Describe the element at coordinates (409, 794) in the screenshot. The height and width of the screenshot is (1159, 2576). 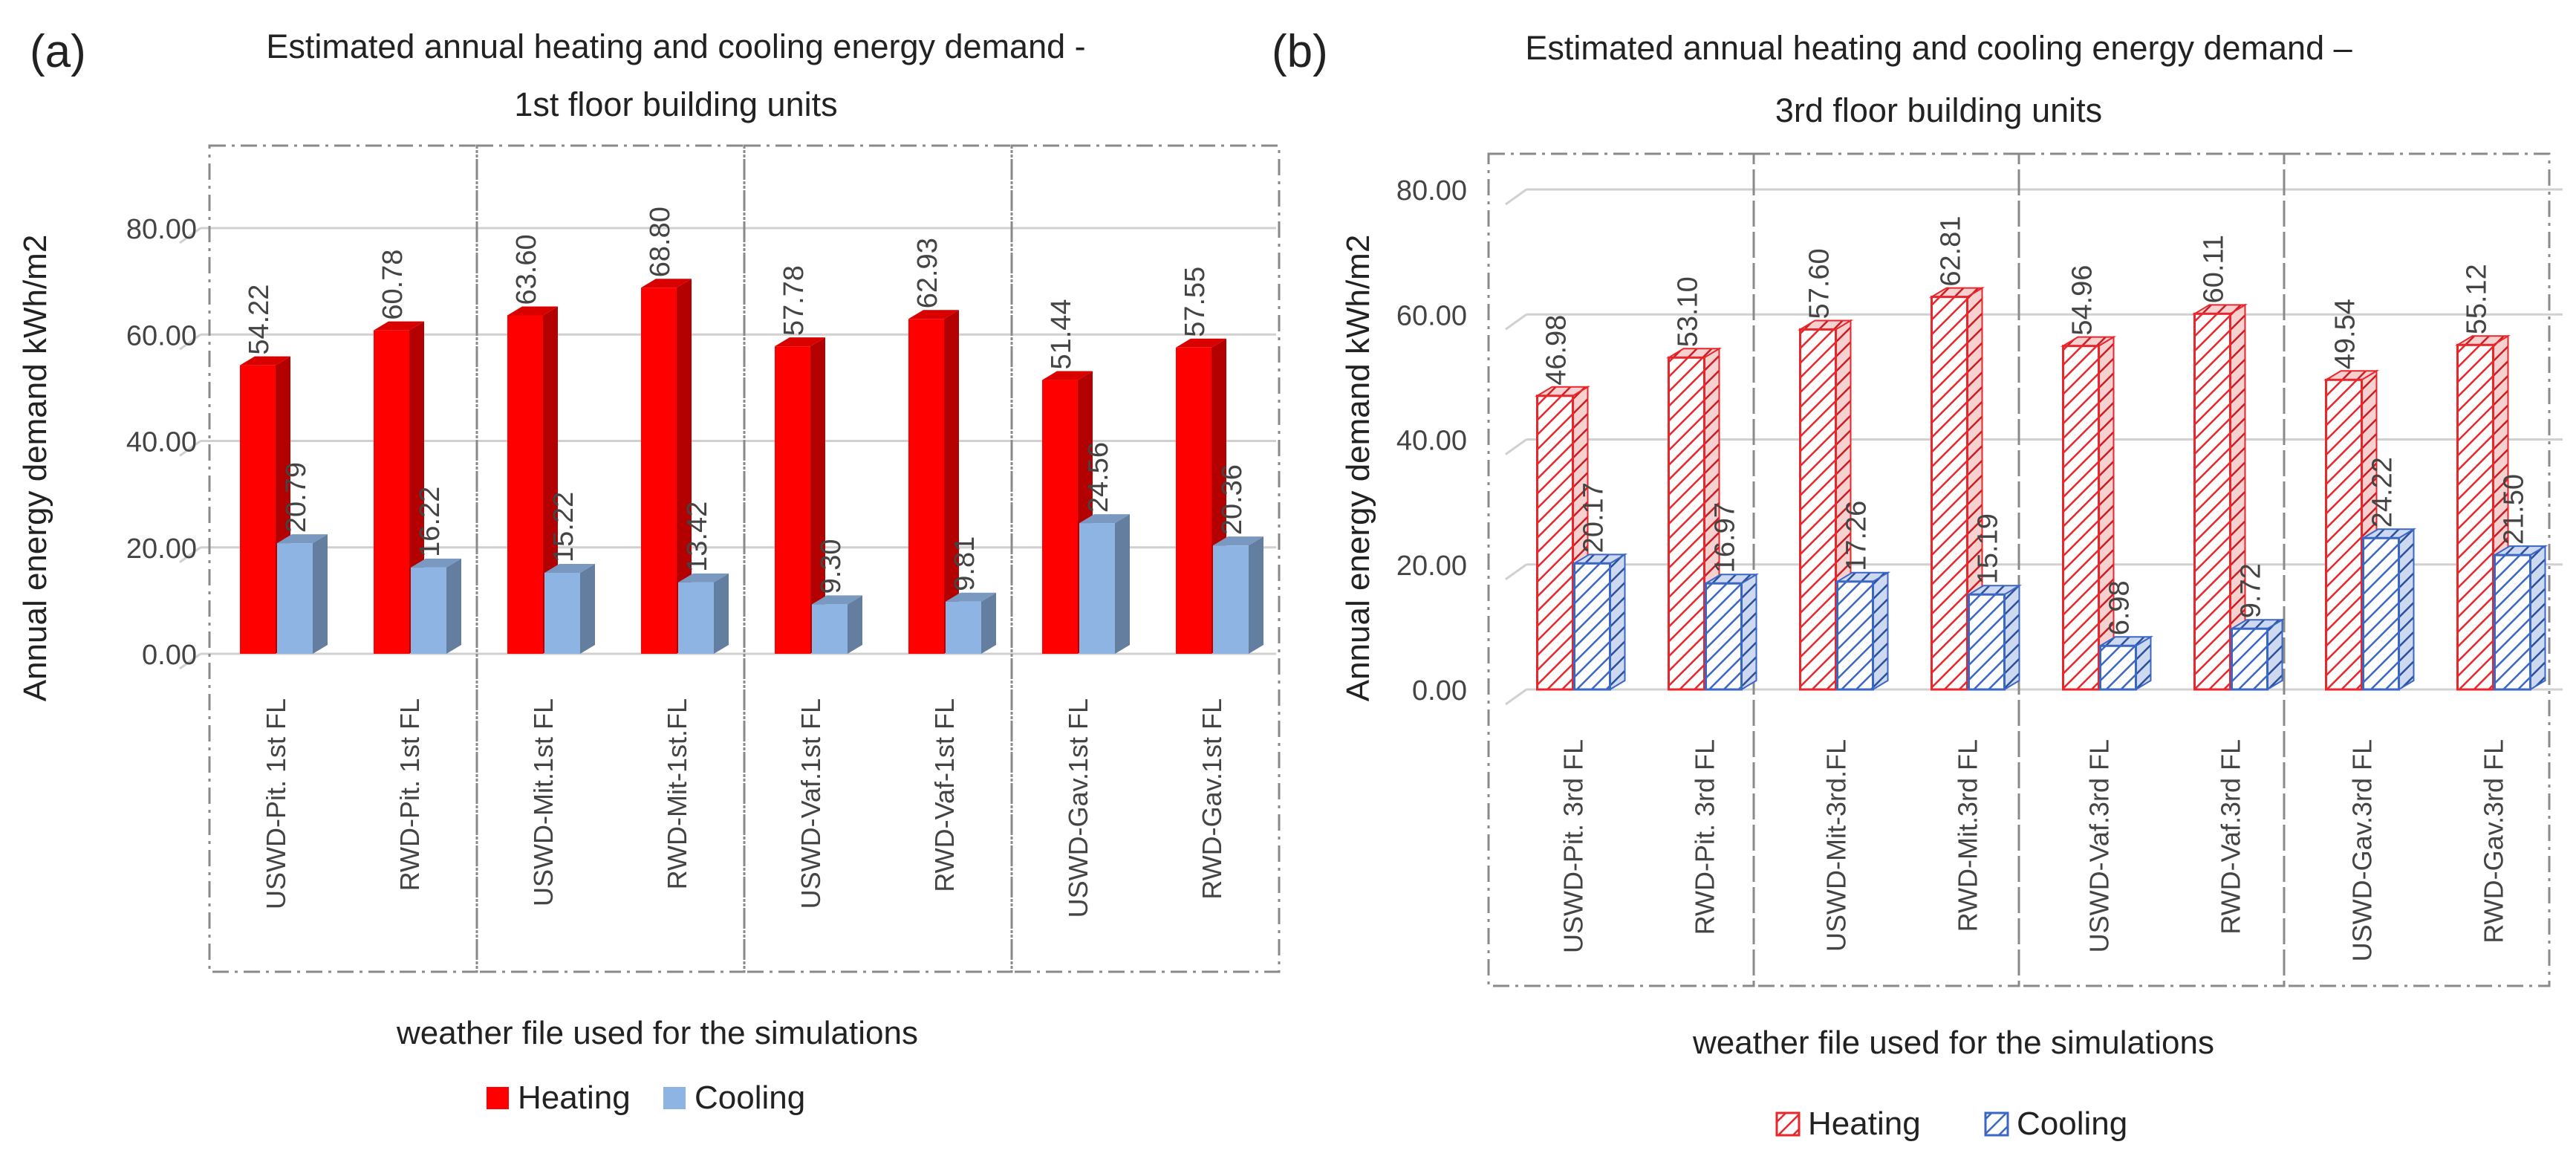
I see `panel-a-category-label: RWD-Pit. 1st FL` at that location.